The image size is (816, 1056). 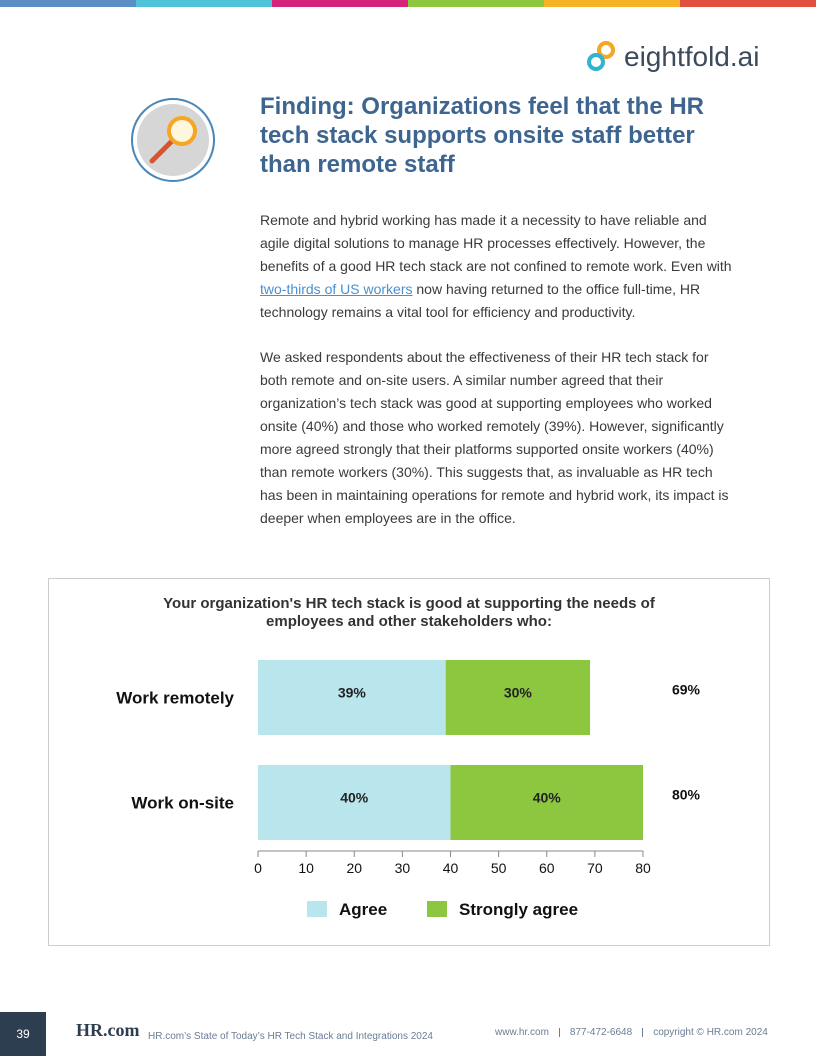 I want to click on x-tick-label: 80, so click(x=643, y=868).